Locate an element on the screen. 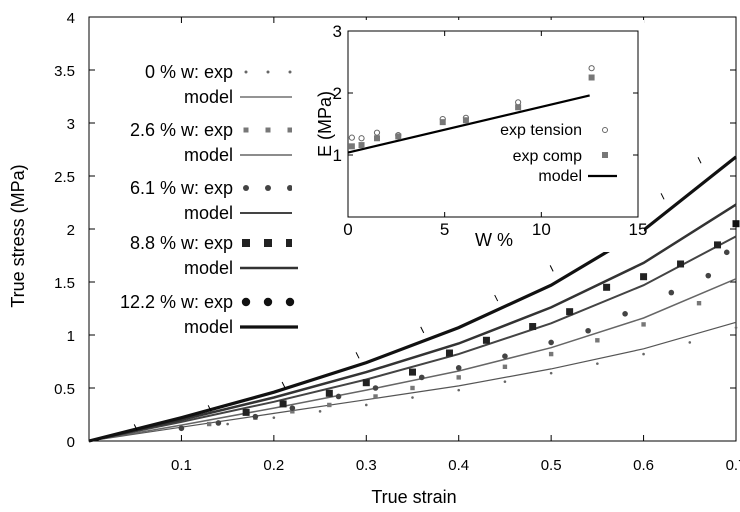  inset-x-tick-label: 15 is located at coordinates (638, 229).